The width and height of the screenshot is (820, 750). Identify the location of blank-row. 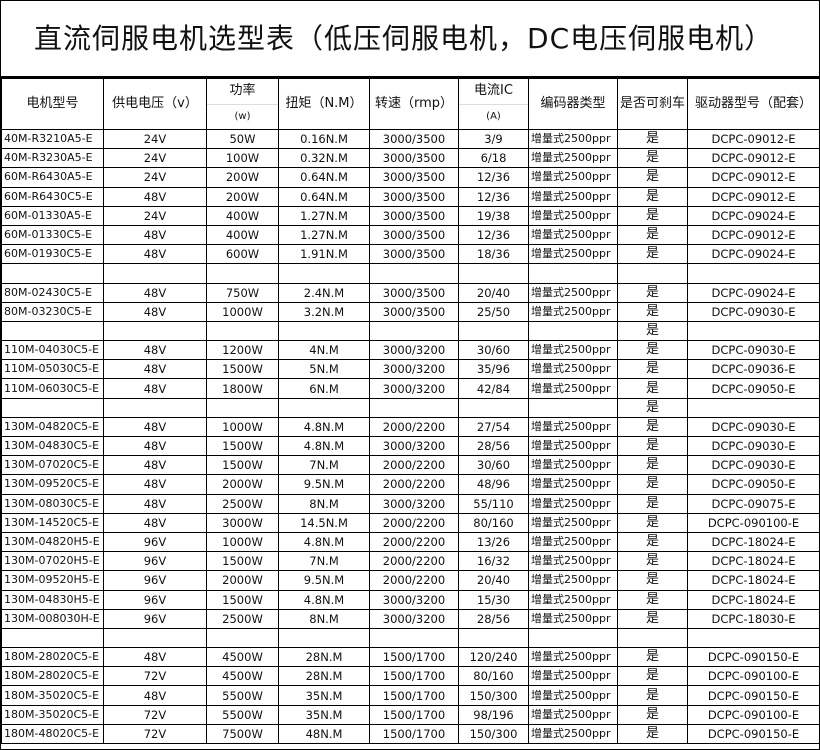
(410, 273).